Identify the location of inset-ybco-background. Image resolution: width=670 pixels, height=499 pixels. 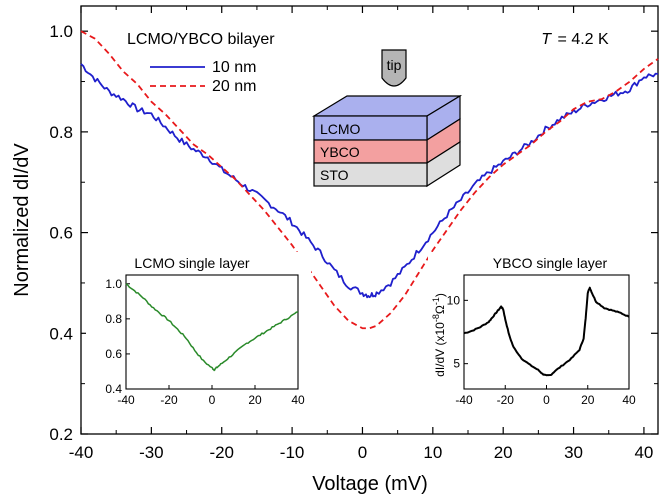
(533, 332).